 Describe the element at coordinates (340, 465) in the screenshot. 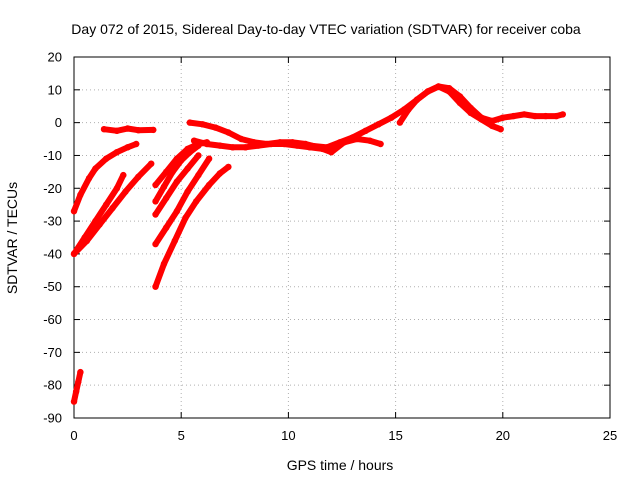

I see `x-axis-title: GPS time / hours` at that location.